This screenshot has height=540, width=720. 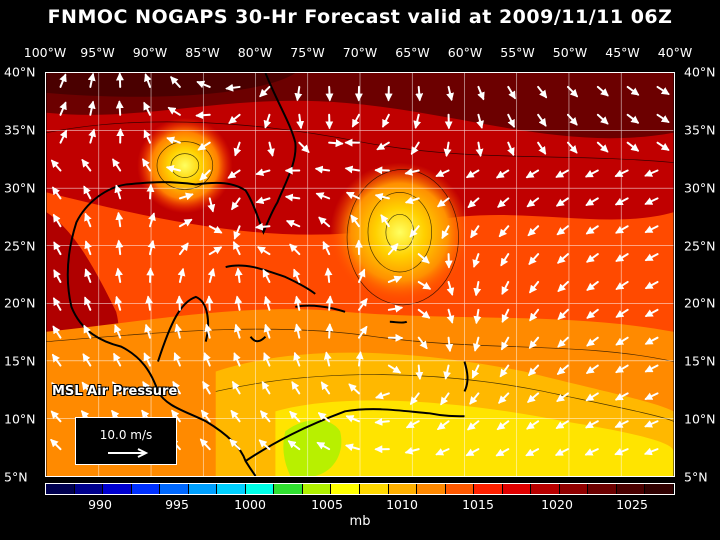 What do you see at coordinates (20, 303) in the screenshot?
I see `latitude-label-left: 20°N` at bounding box center [20, 303].